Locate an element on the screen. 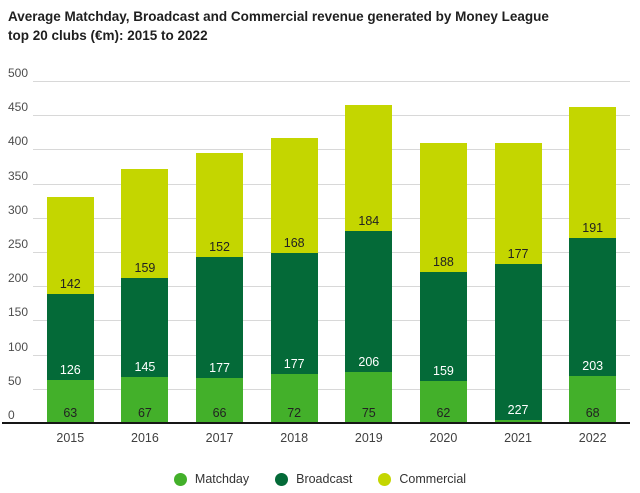 This screenshot has width=640, height=493. y-axis-label-350: 350 is located at coordinates (18, 175).